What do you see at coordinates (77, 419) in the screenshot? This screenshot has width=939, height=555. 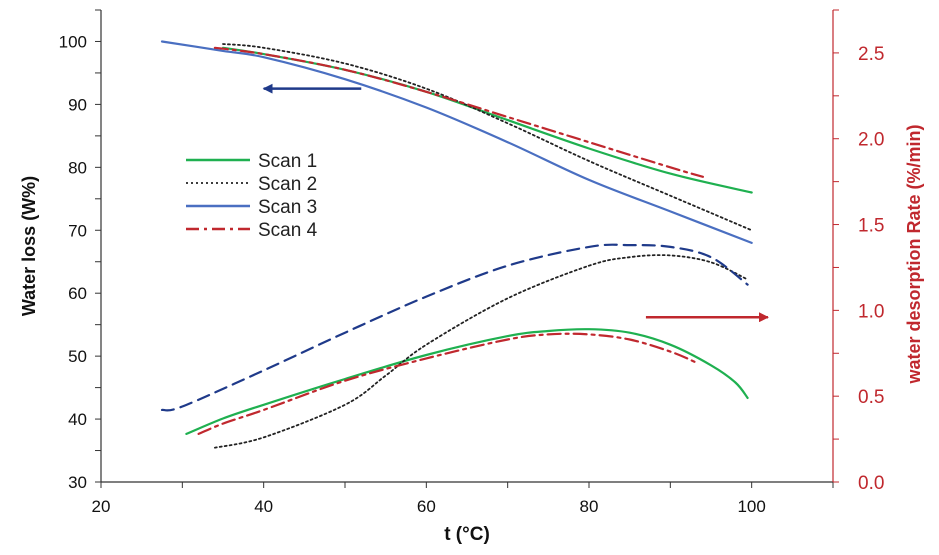 I see `y-left-tick-label: 40` at bounding box center [77, 419].